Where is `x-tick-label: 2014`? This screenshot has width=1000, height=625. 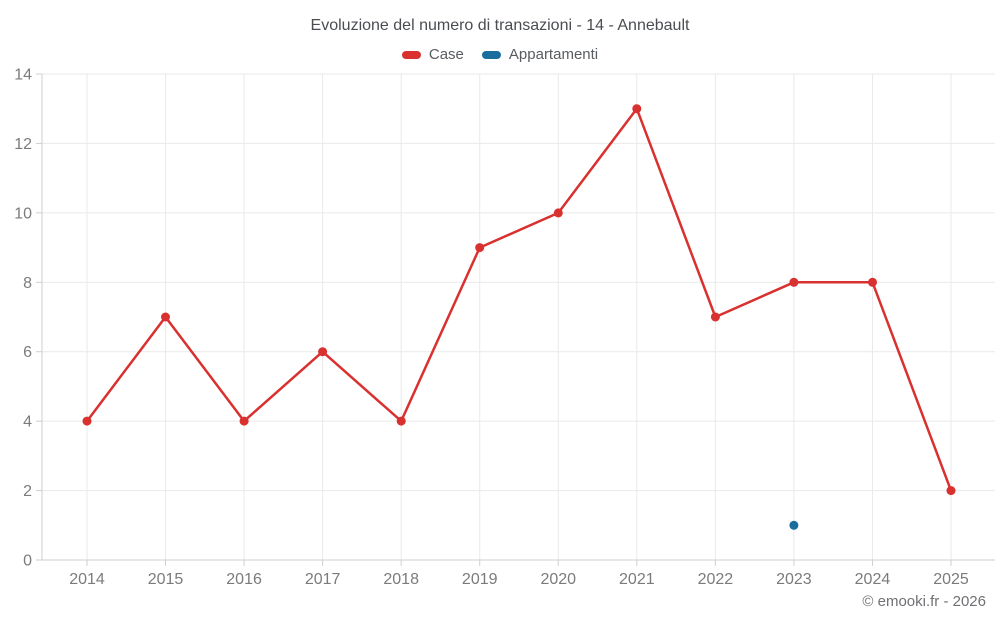 x-tick-label: 2014 is located at coordinates (87, 579).